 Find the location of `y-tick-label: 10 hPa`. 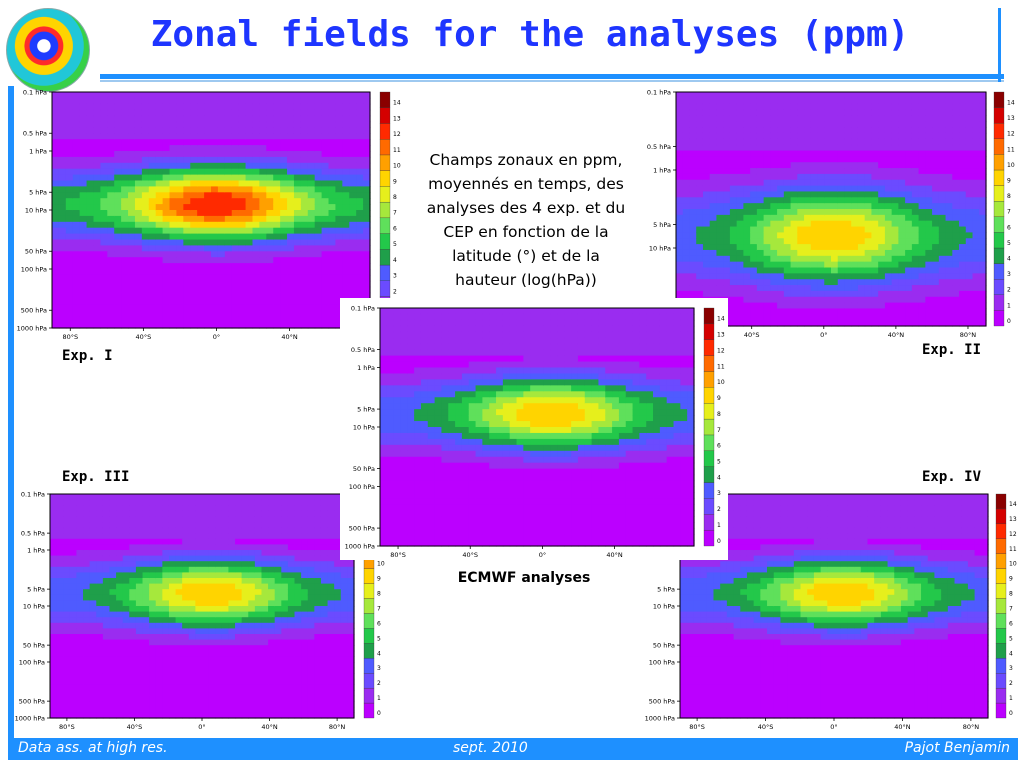

y-tick-label: 10 hPa is located at coordinates (36, 211).